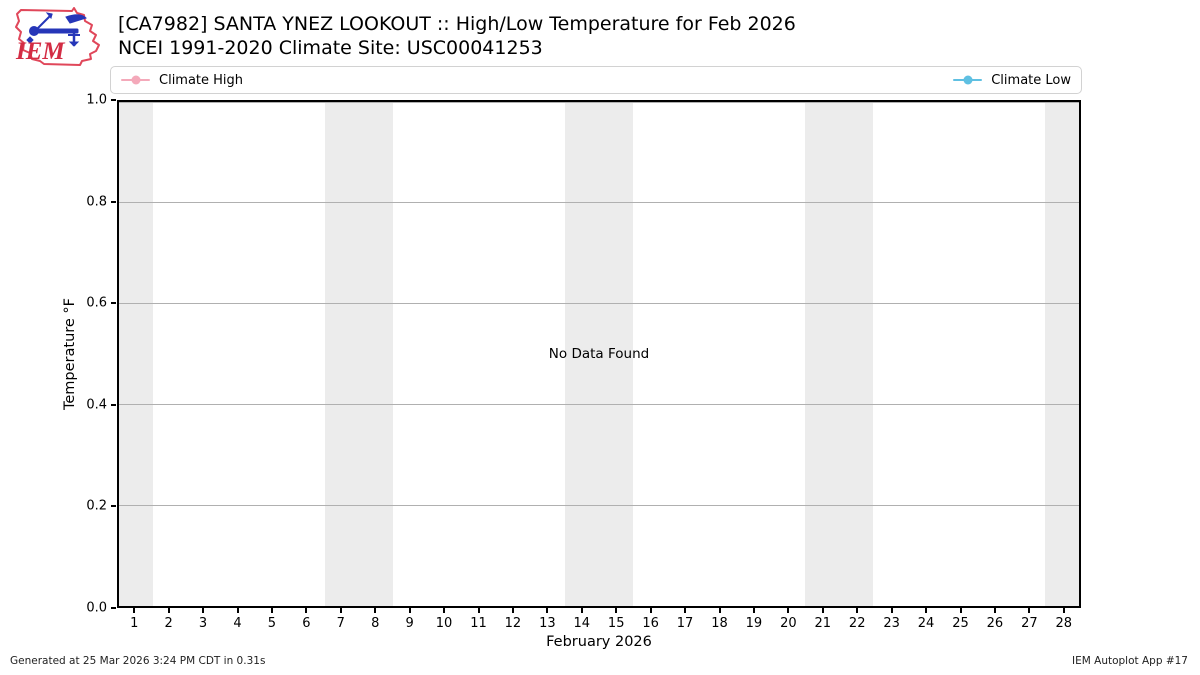  What do you see at coordinates (891, 623) in the screenshot?
I see `x-tick-label: 23` at bounding box center [891, 623].